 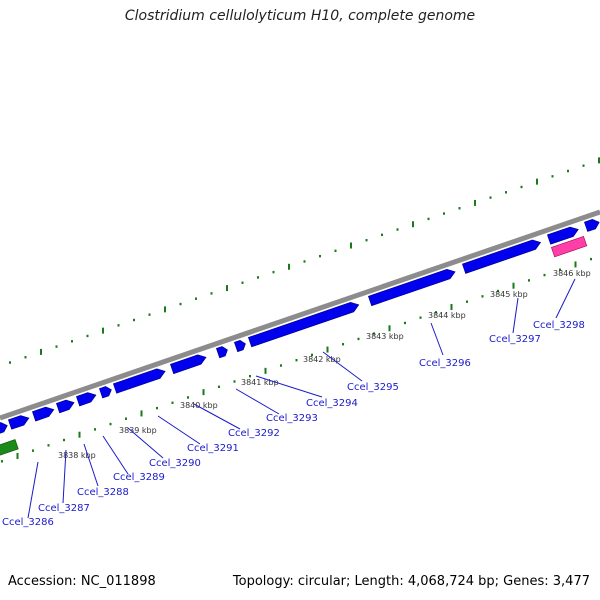 I want to click on gene-label: Ccel_3296, so click(x=445, y=363).